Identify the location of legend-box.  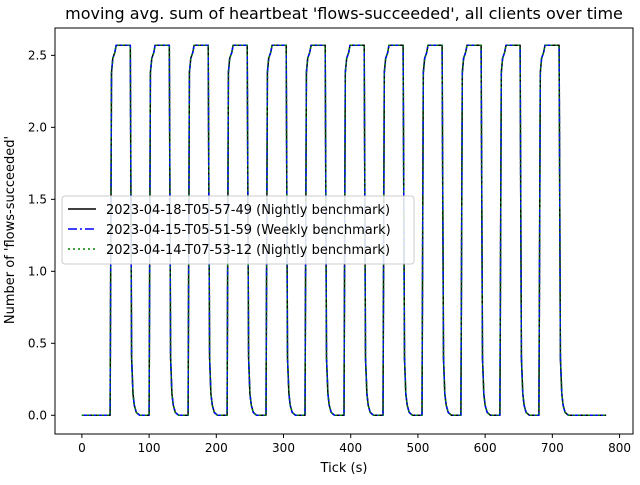
(238, 230).